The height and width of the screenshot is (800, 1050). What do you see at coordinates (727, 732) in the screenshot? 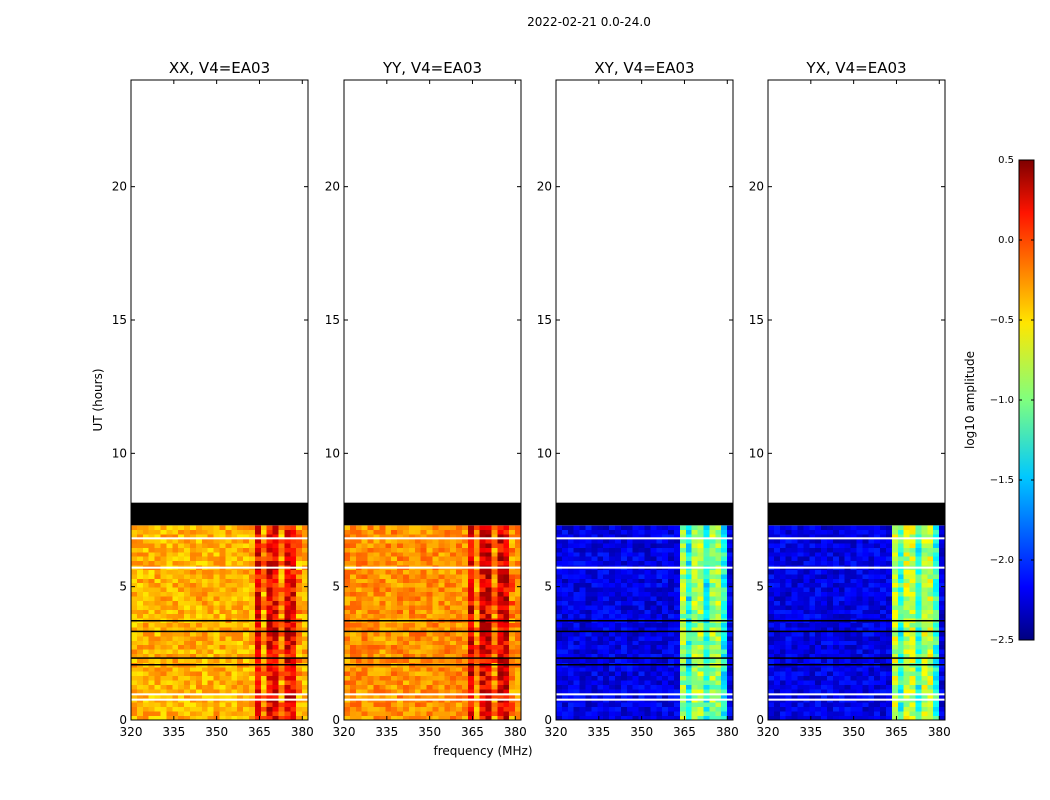
I see `x-tick-label: 380` at bounding box center [727, 732].